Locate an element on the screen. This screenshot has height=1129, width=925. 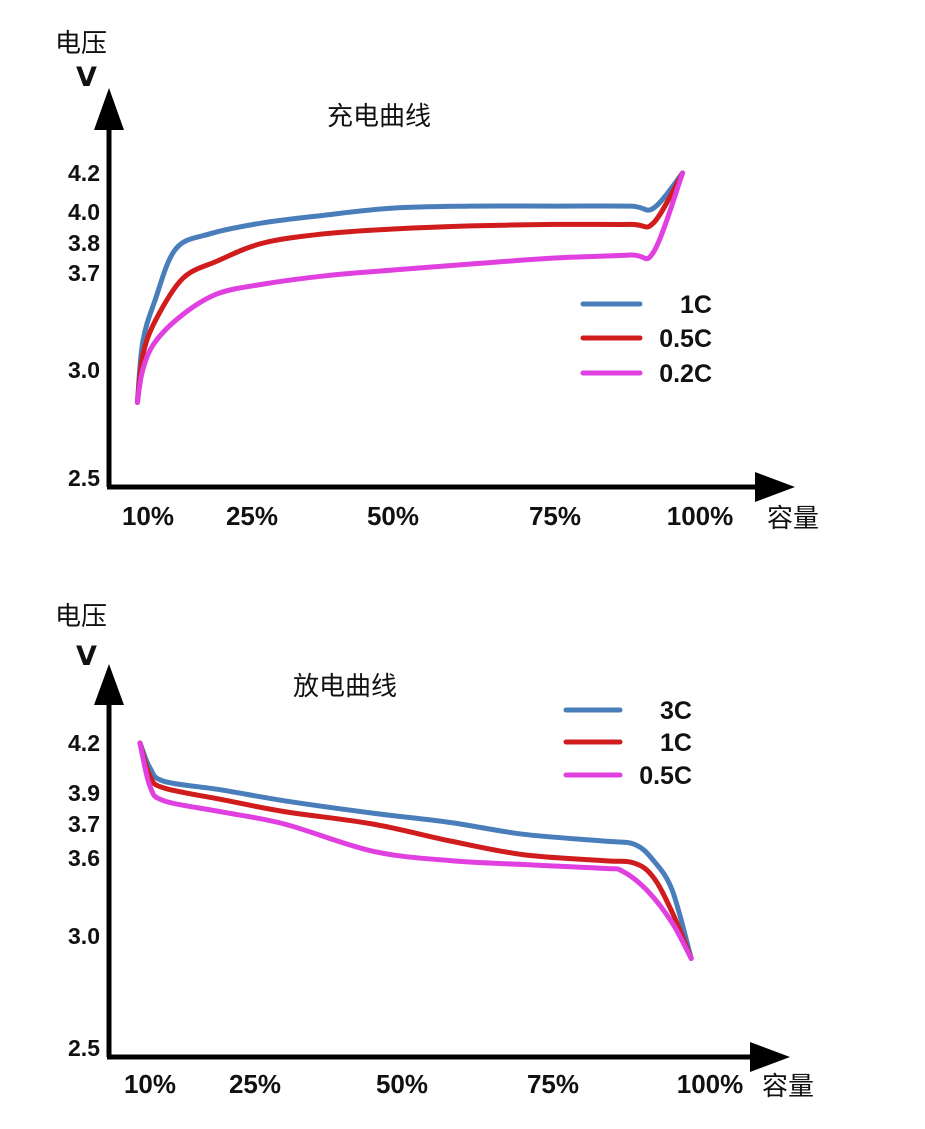
series-line-0-2c is located at coordinates (410, 287).